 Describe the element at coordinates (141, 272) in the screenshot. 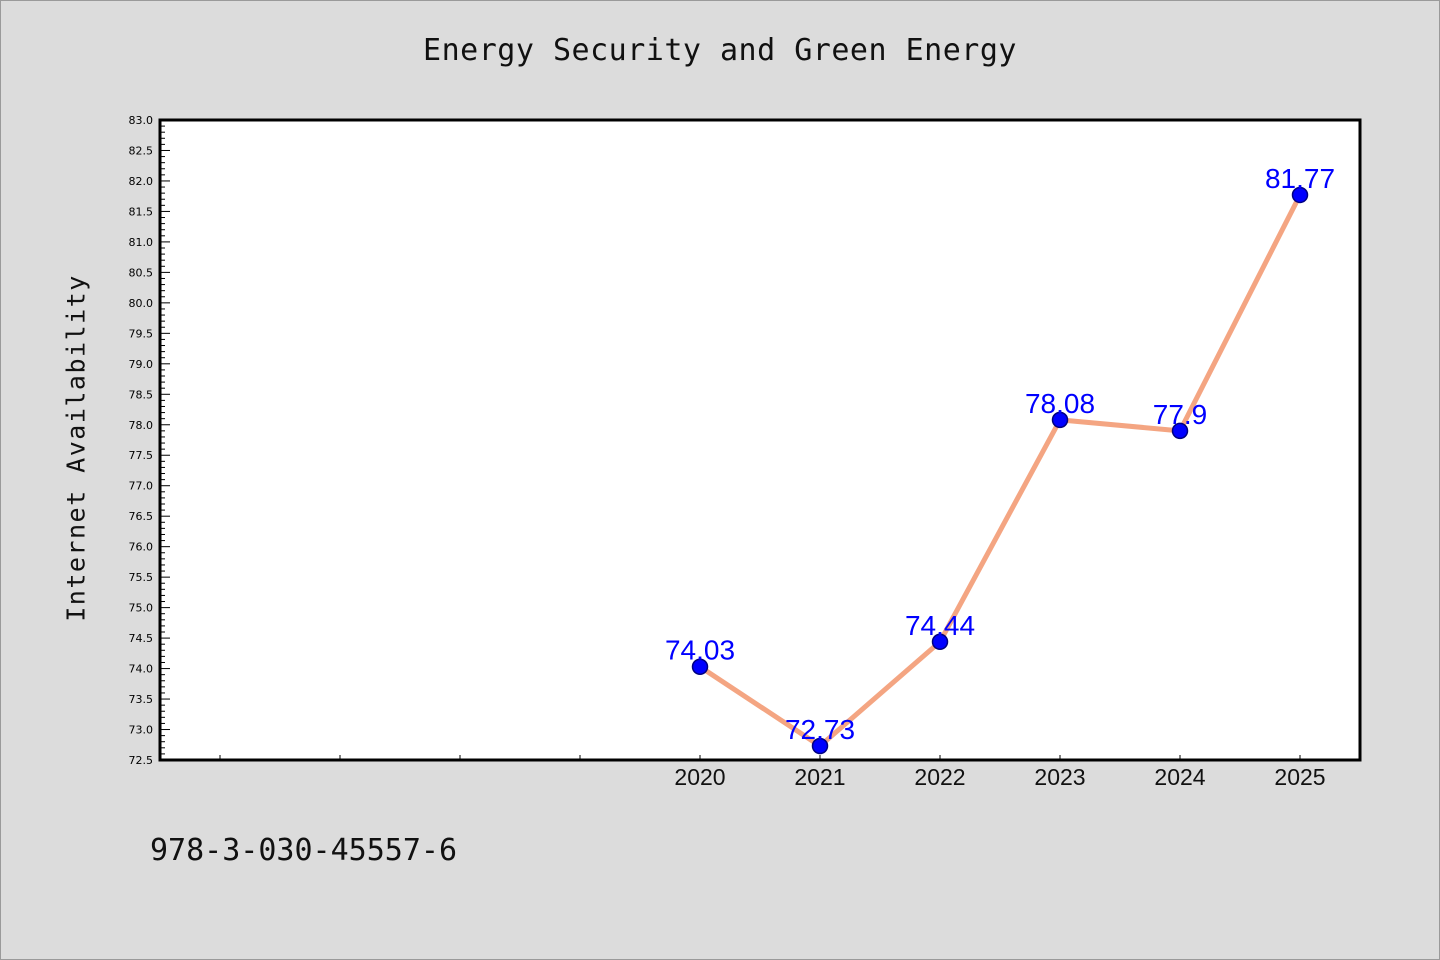

I see `y-tick-label: 80.5` at that location.